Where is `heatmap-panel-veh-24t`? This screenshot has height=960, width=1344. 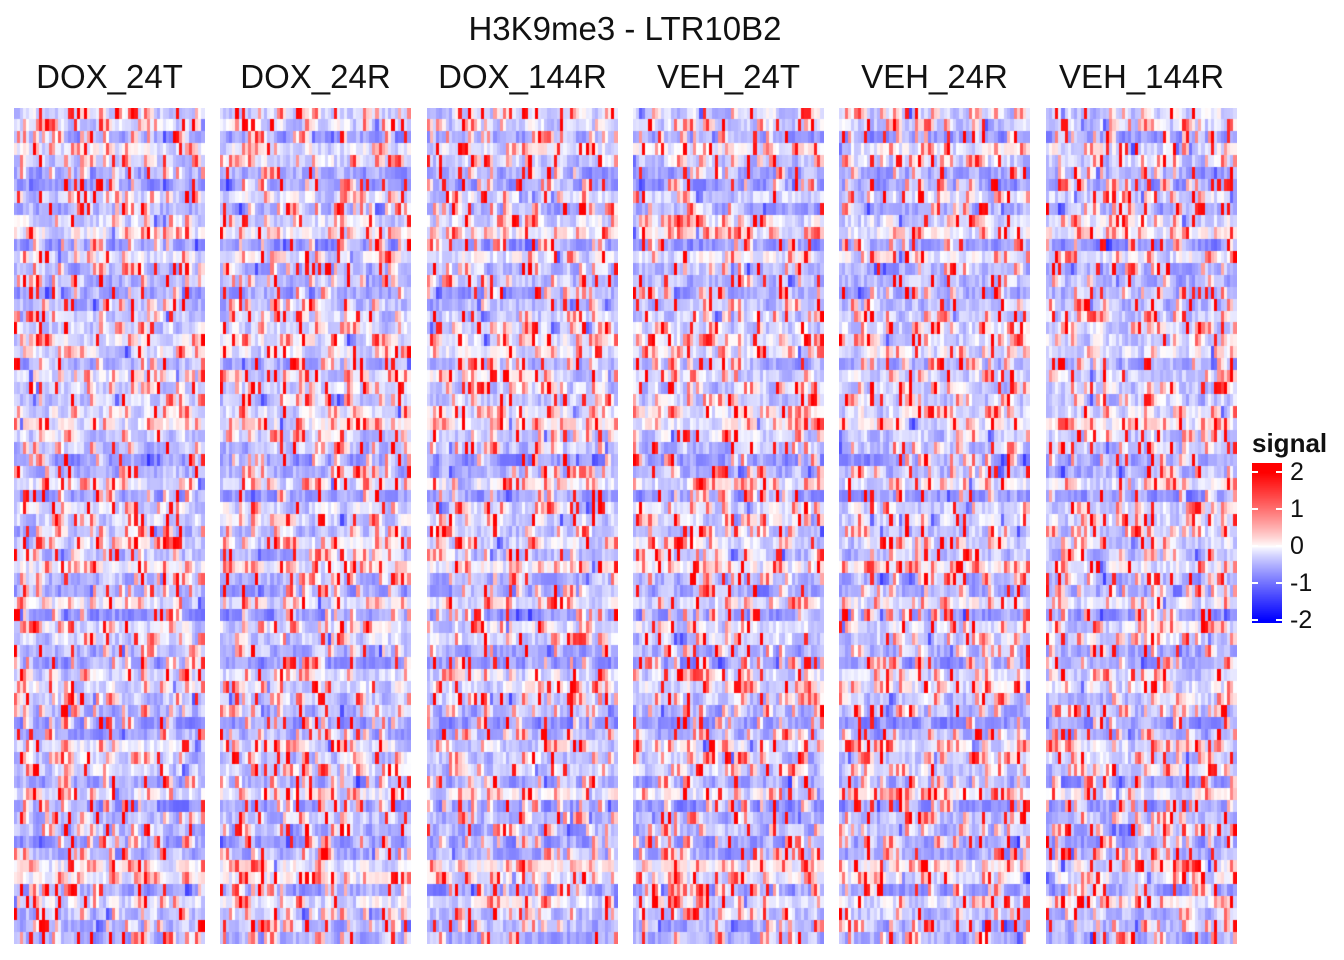
heatmap-panel-veh-24t is located at coordinates (728, 526).